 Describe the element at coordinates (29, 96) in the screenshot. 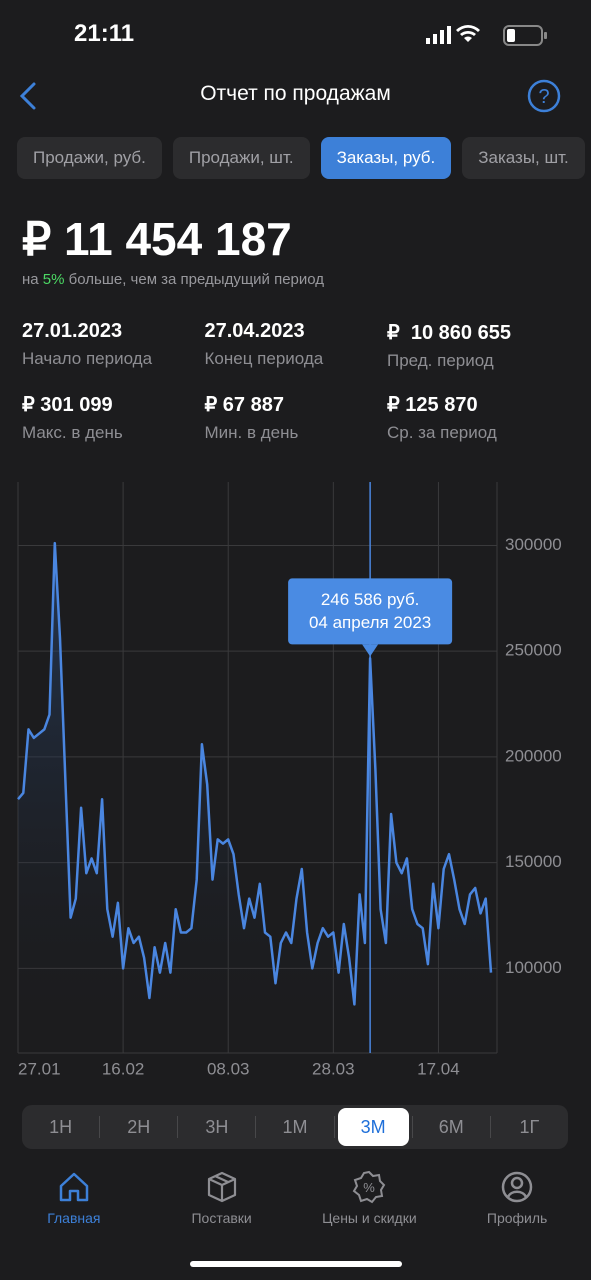

I see `back-button` at that location.